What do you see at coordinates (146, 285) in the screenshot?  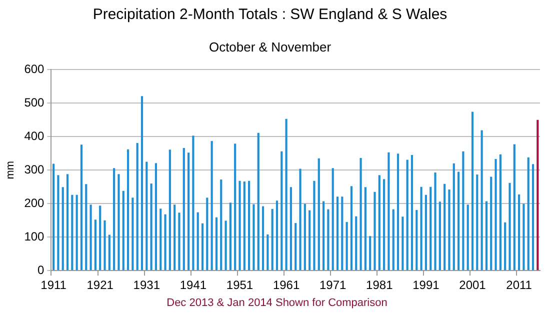 I see `x-tick-label: 1931` at bounding box center [146, 285].